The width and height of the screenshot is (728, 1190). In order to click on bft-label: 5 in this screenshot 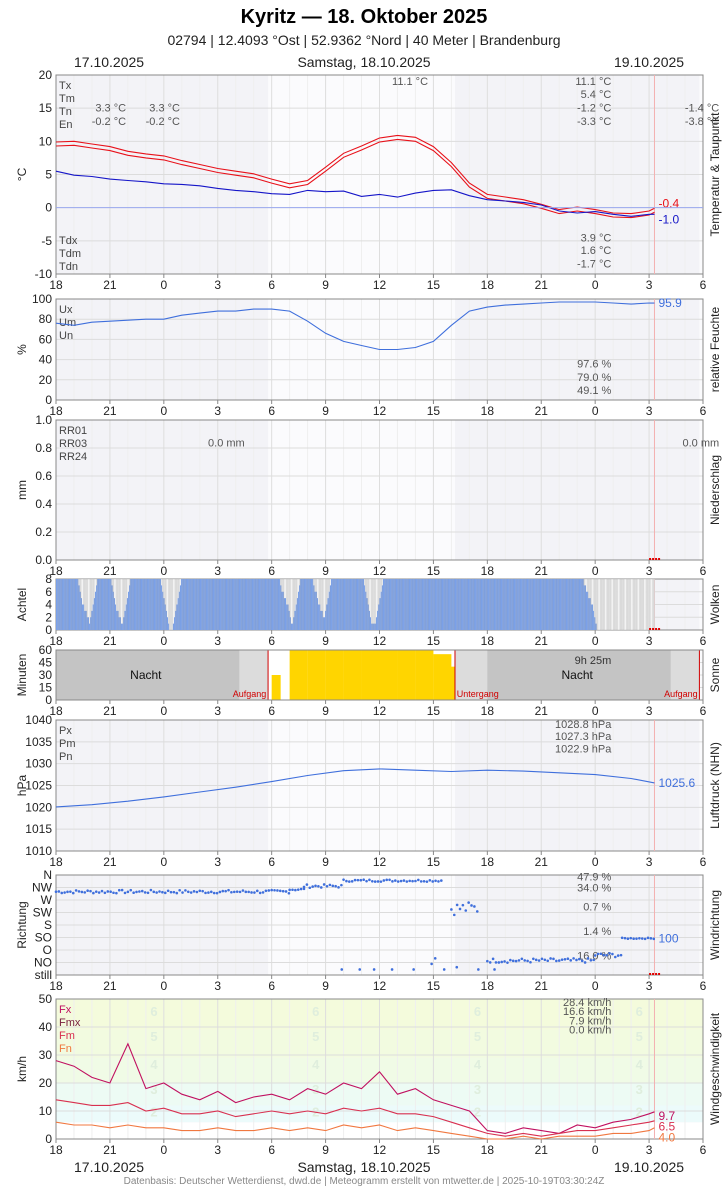, I will do `click(639, 1036)`.